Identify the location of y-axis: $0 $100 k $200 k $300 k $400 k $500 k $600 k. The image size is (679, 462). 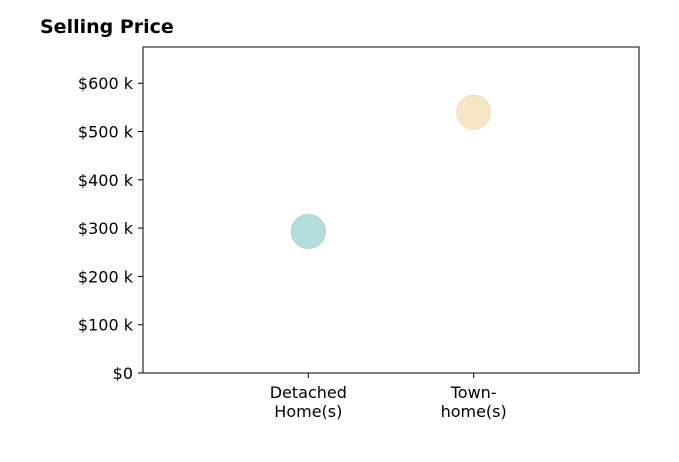
(110, 228).